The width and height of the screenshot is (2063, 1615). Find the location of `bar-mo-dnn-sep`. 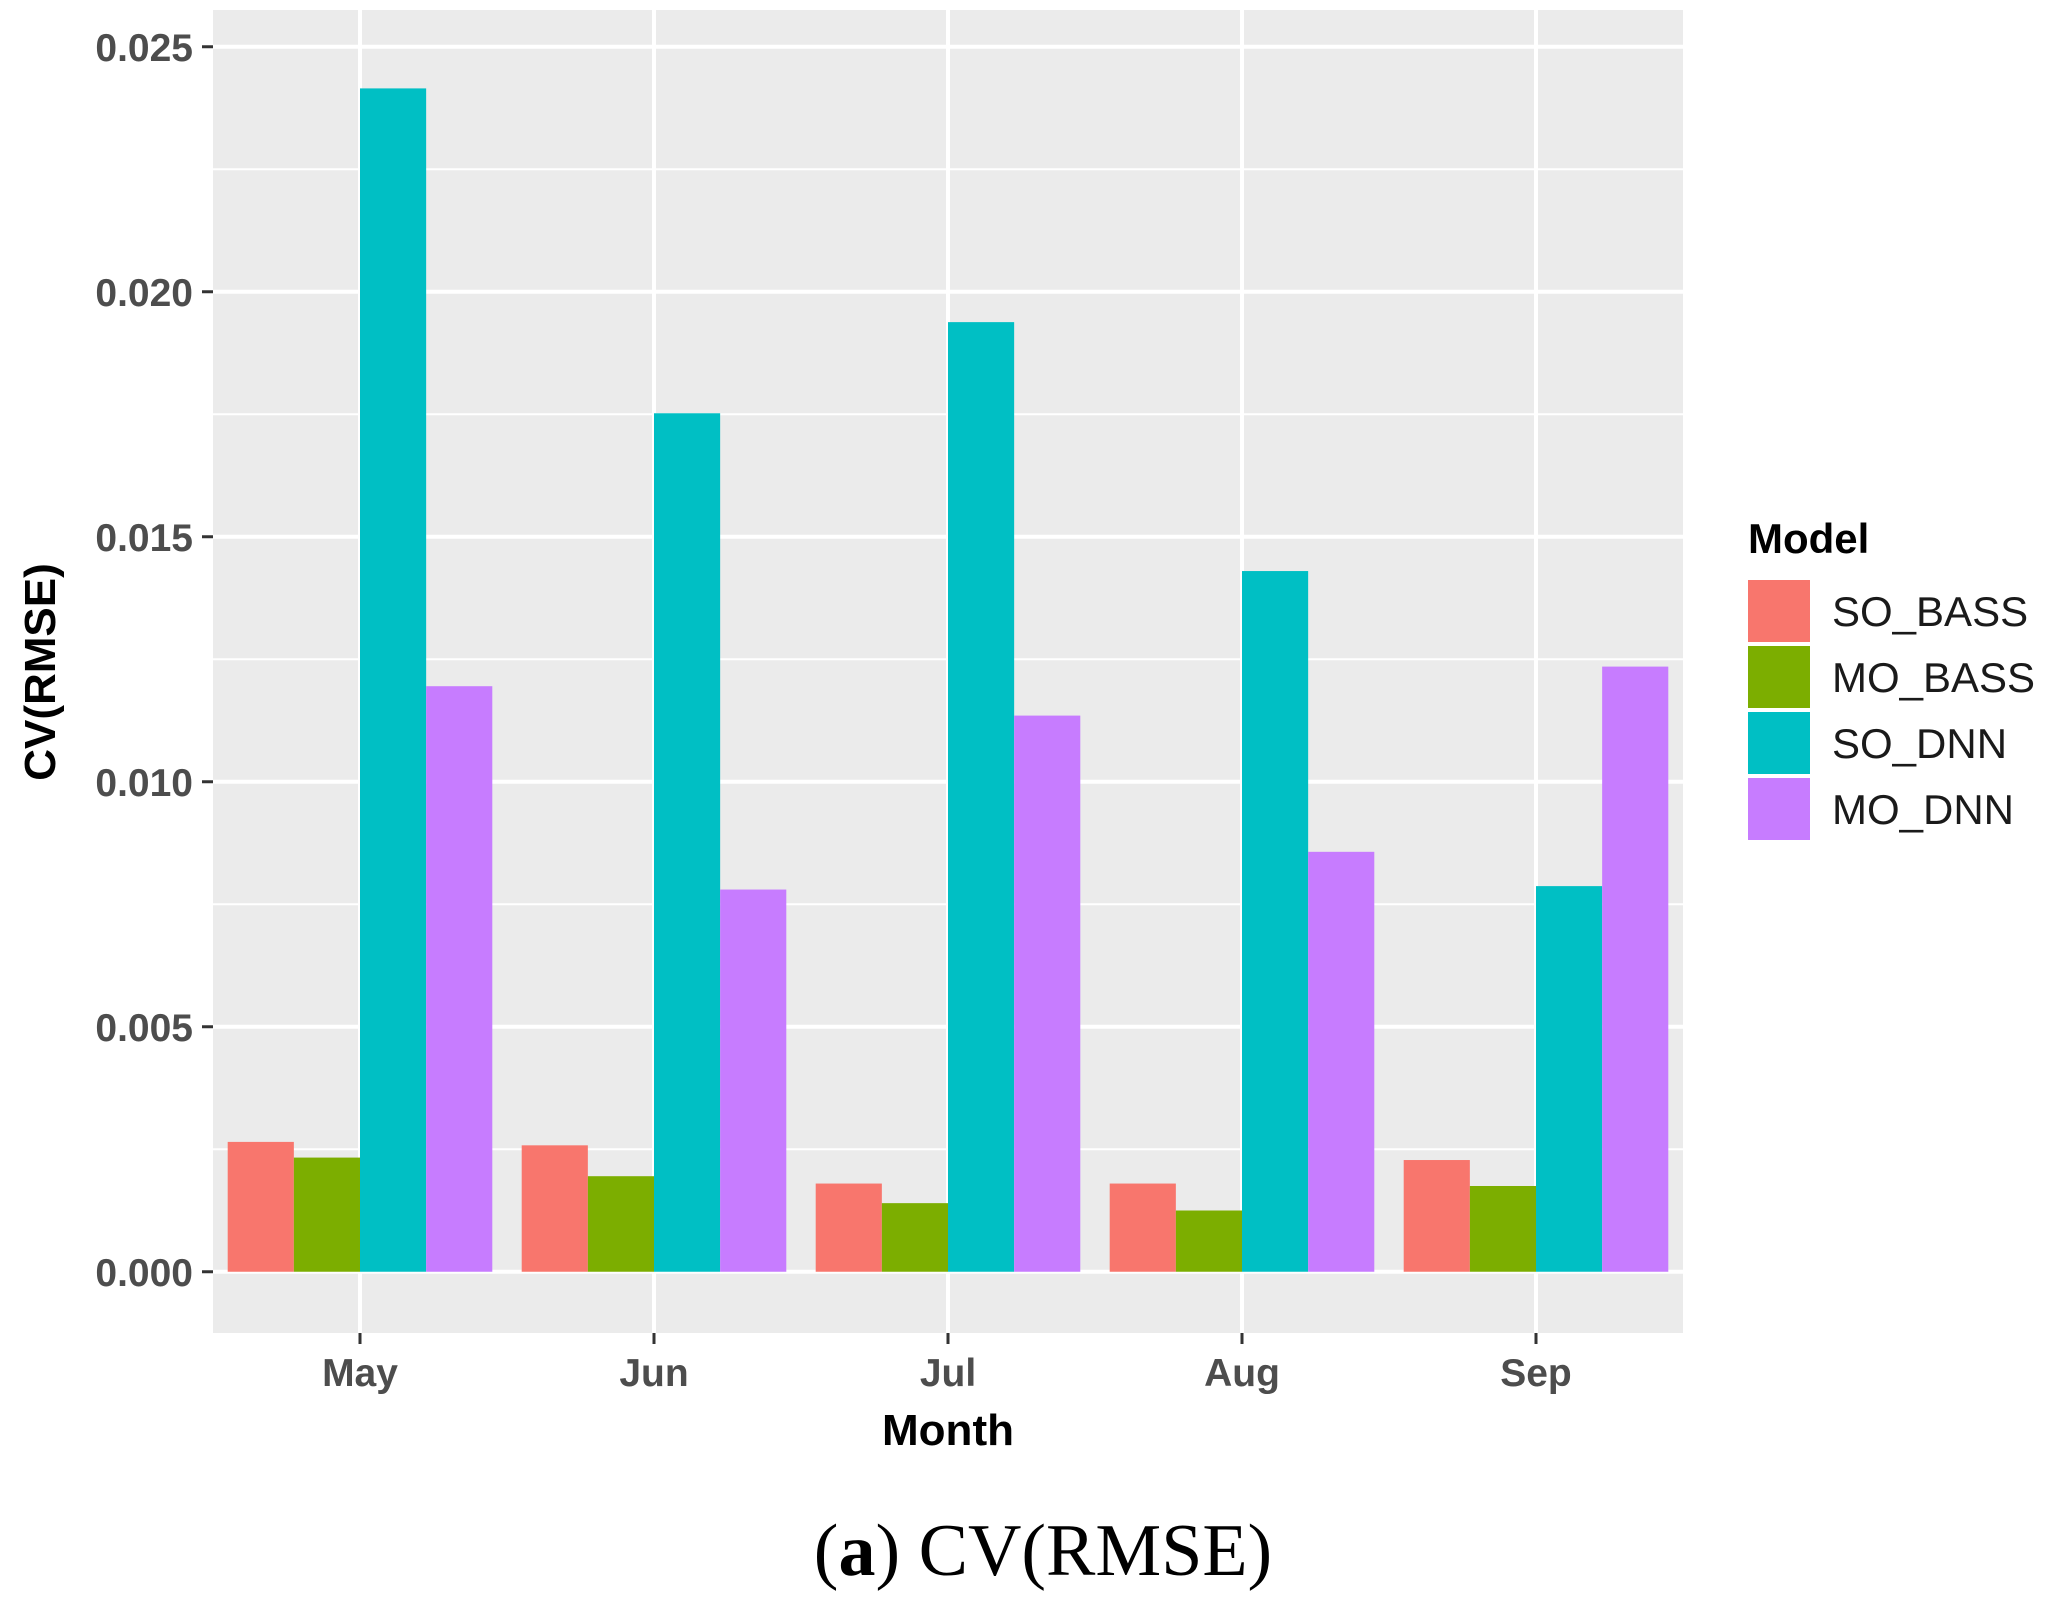

bar-mo-dnn-sep is located at coordinates (1635, 969).